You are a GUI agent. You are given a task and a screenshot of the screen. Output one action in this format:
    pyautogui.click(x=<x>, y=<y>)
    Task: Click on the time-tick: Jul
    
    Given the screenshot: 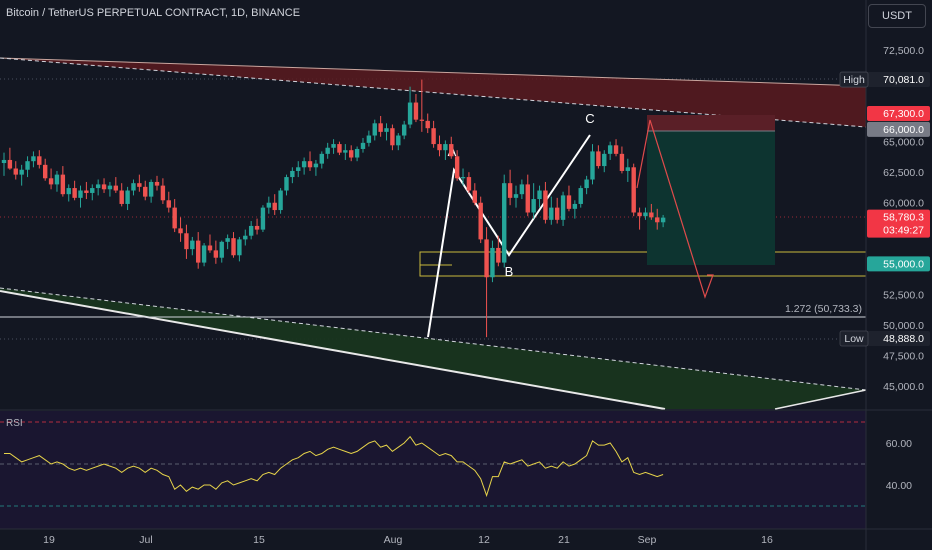 What is the action you would take?
    pyautogui.click(x=145, y=540)
    